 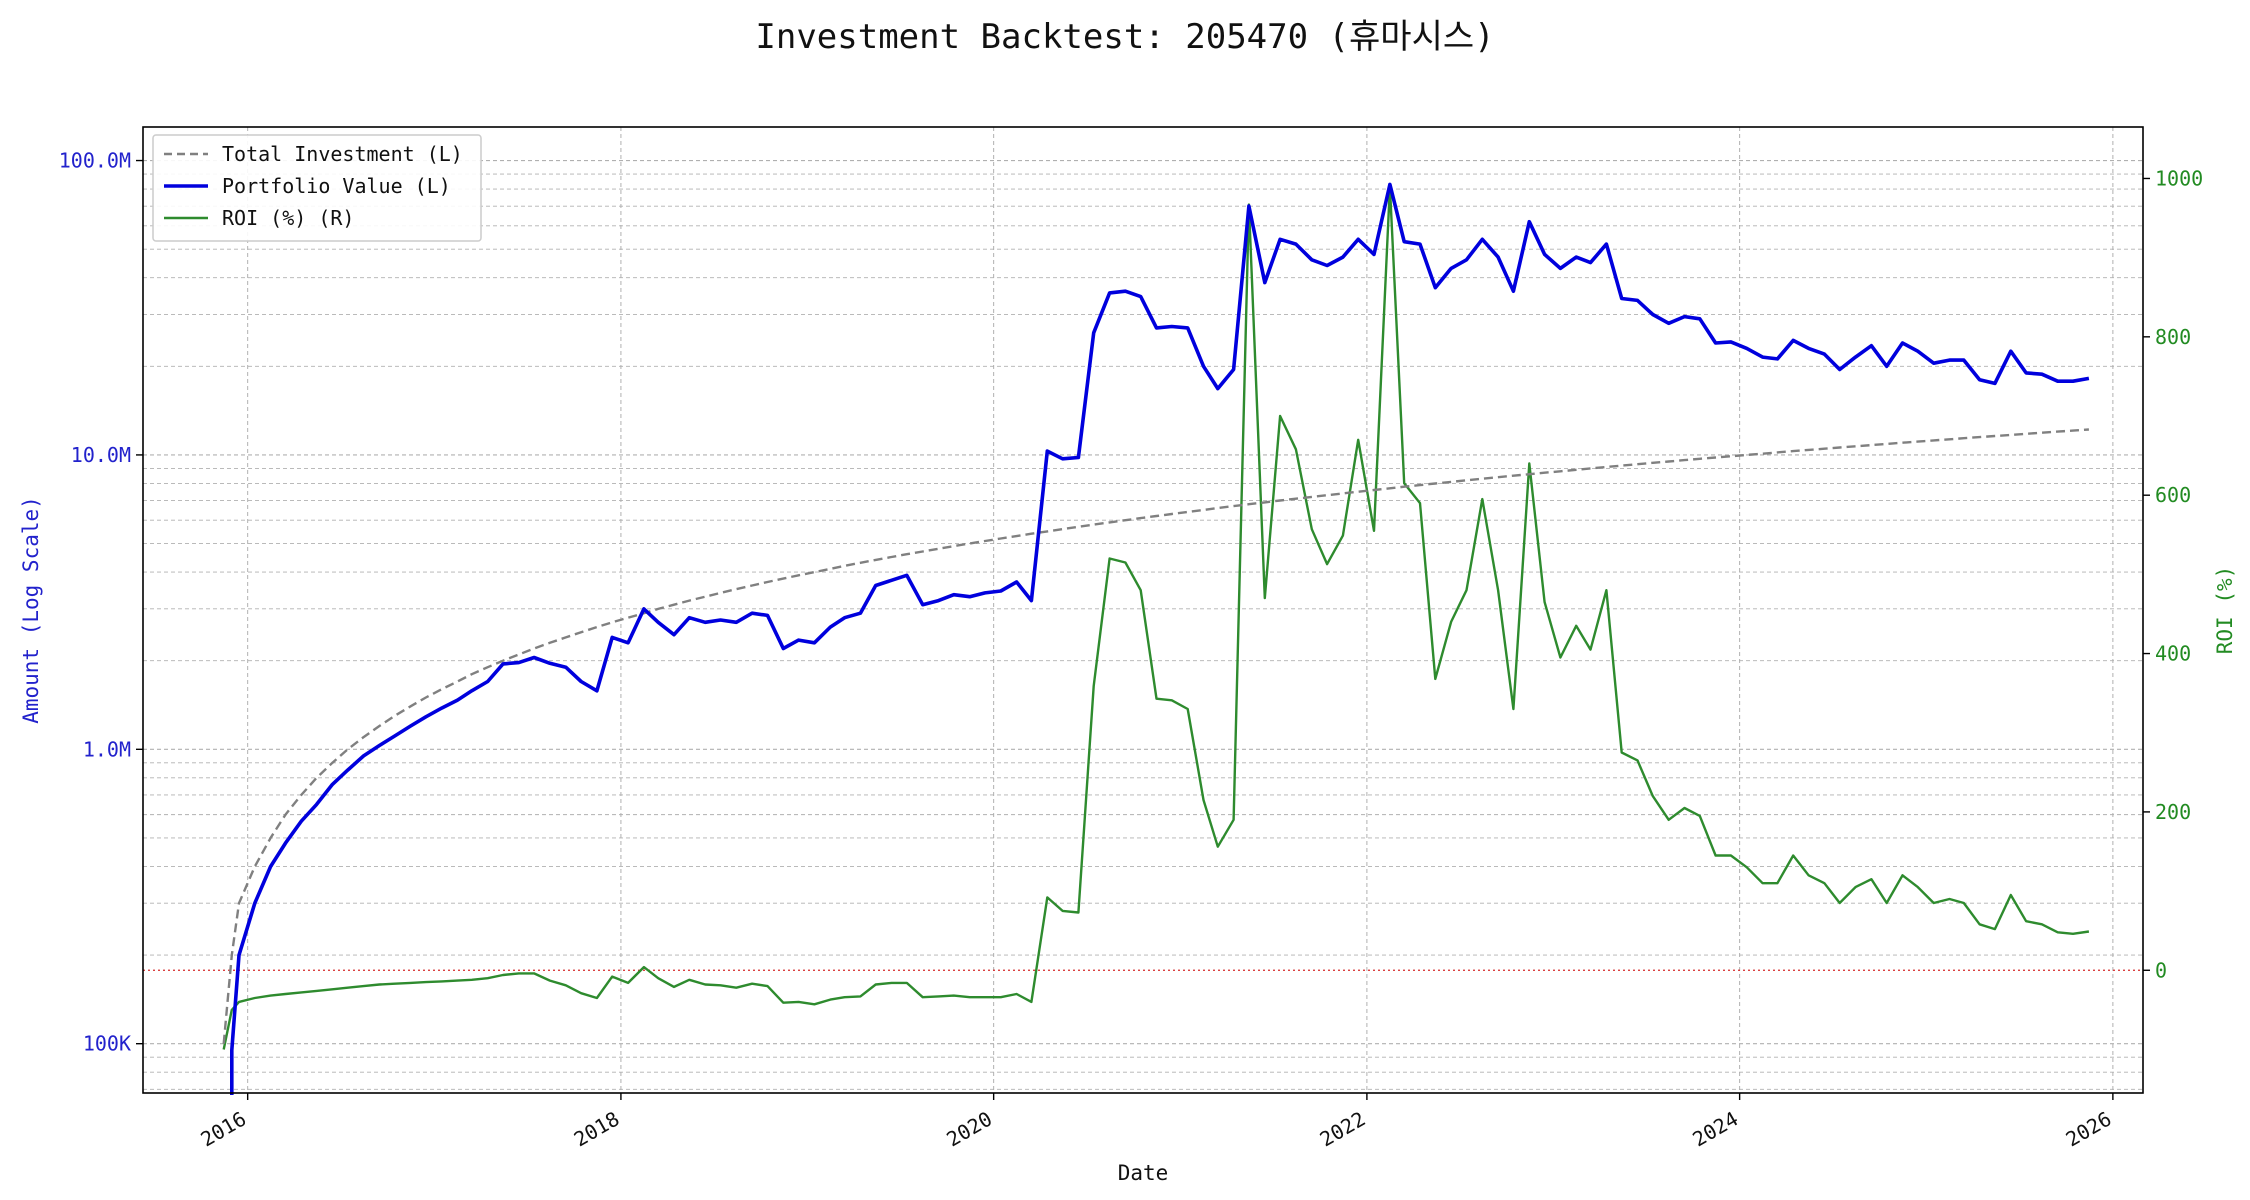 What do you see at coordinates (101, 455) in the screenshot?
I see `left-tick-label: 10.0M` at bounding box center [101, 455].